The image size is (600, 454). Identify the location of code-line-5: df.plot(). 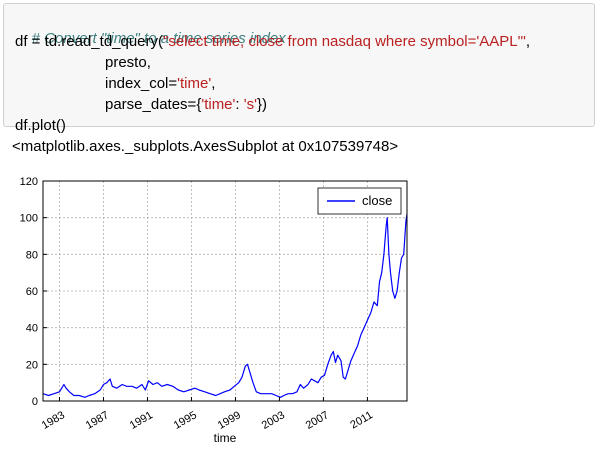
(40, 126).